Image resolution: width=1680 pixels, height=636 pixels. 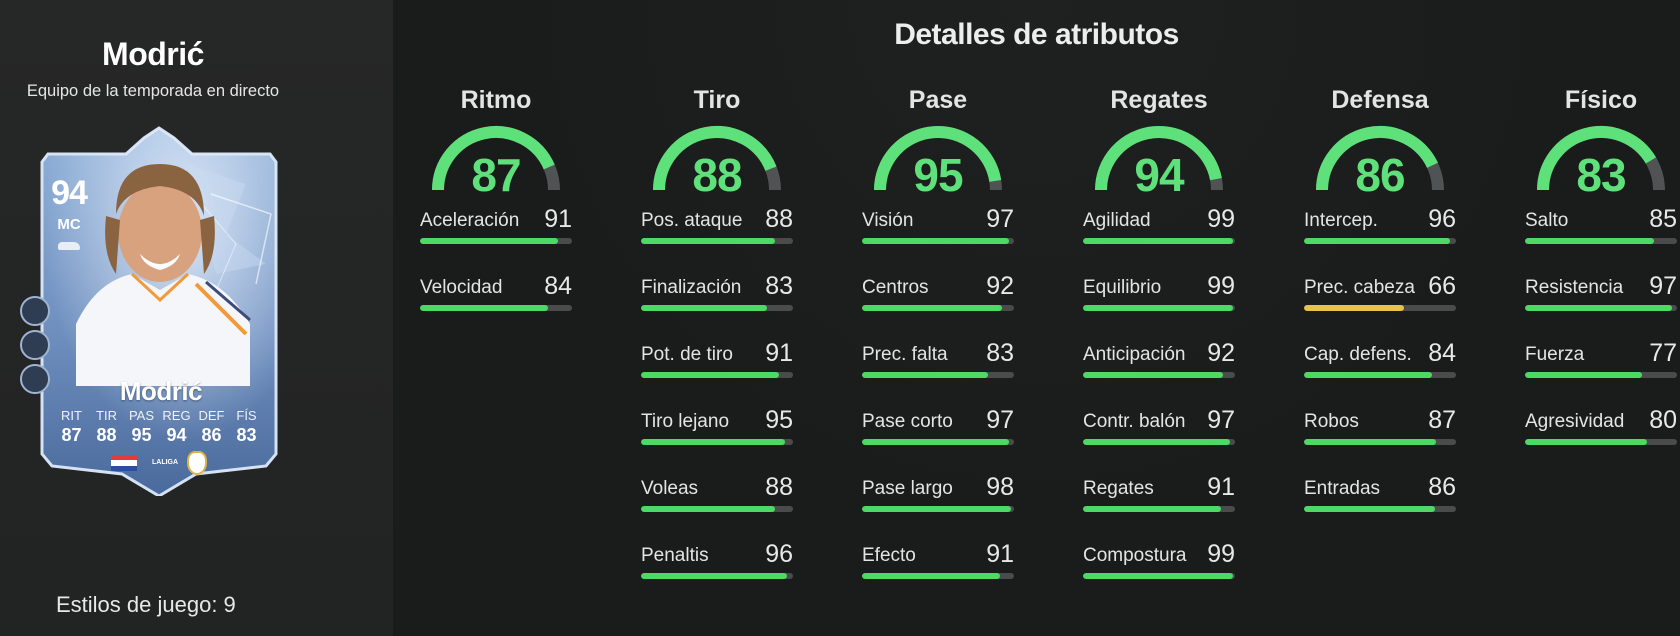 What do you see at coordinates (159, 463) in the screenshot?
I see `card-badges: LALIGA` at bounding box center [159, 463].